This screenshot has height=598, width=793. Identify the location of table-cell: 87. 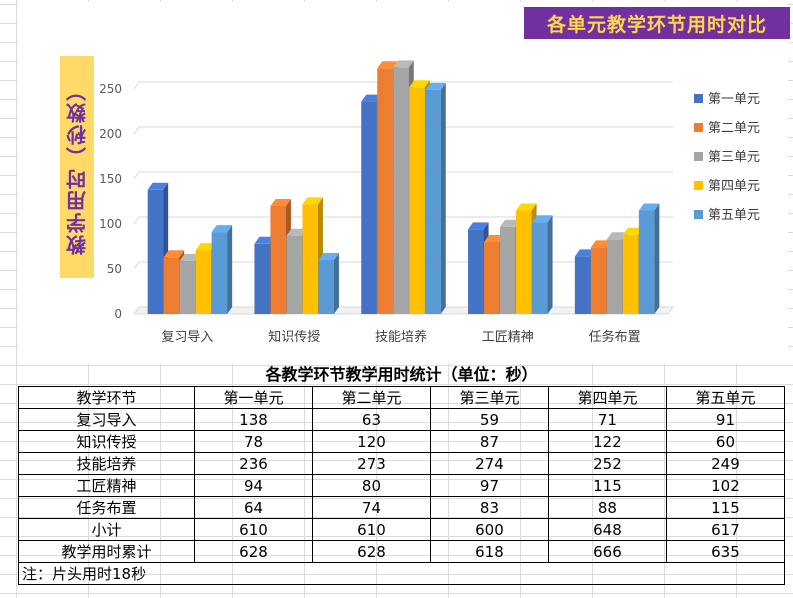
(489, 441).